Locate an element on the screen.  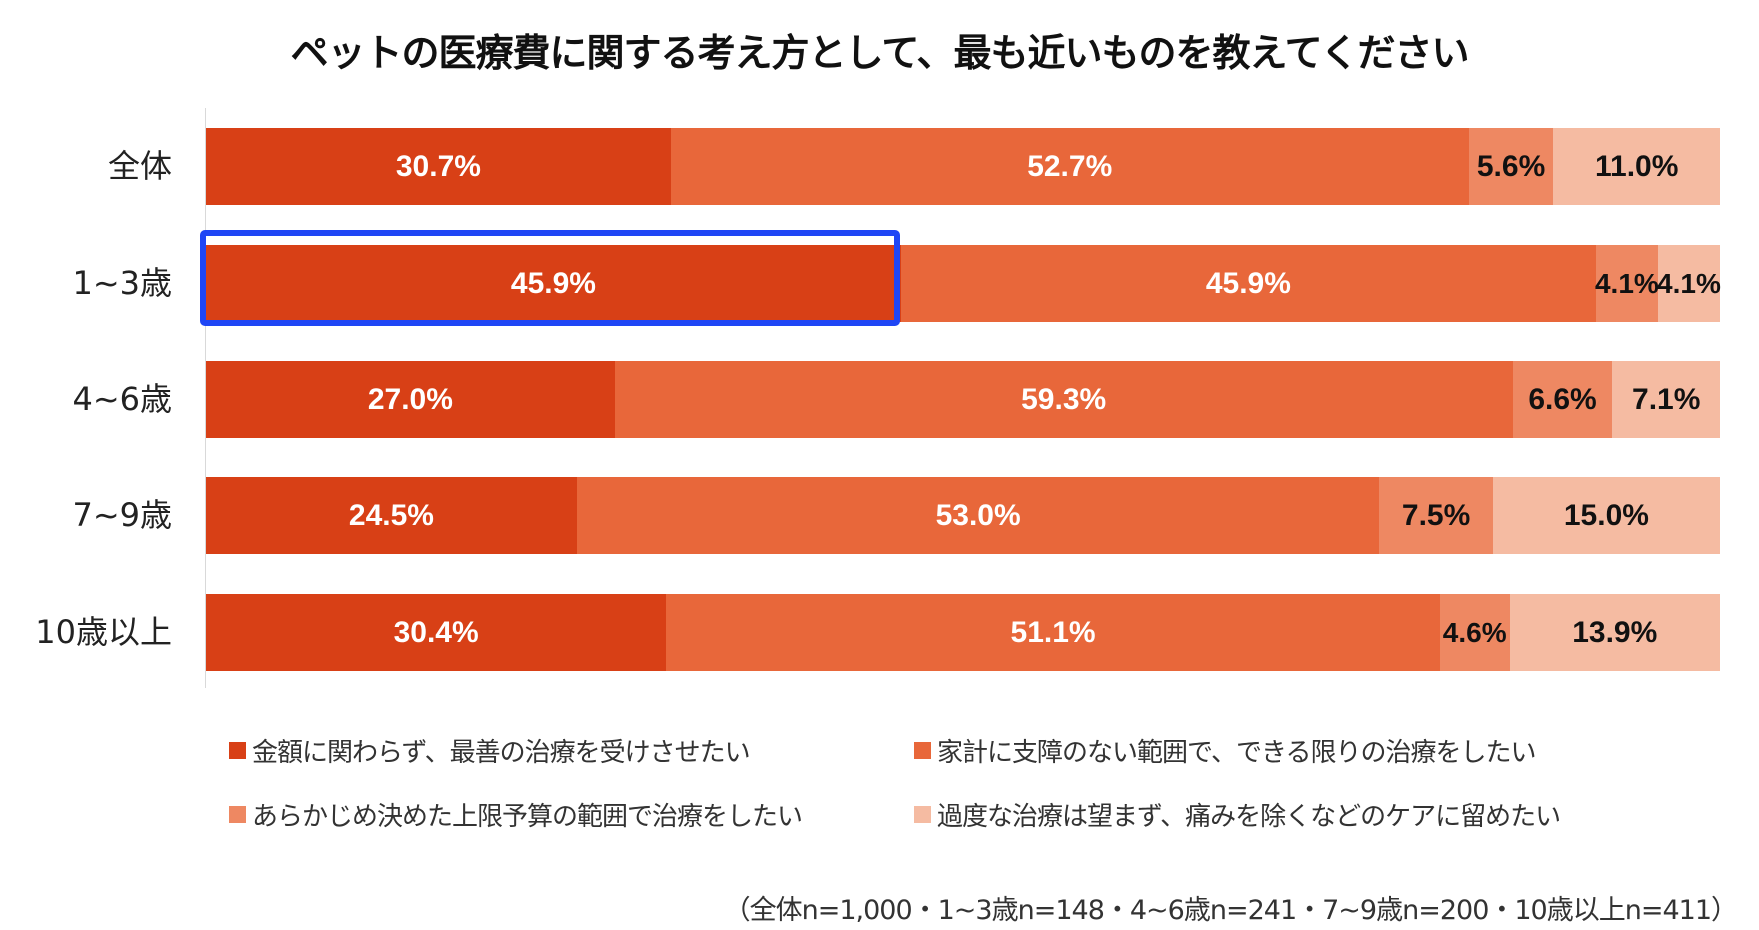
legend-label: 過度な治療は望まず、痛みを除くなどのケアに留めたい is located at coordinates (1249, 817).